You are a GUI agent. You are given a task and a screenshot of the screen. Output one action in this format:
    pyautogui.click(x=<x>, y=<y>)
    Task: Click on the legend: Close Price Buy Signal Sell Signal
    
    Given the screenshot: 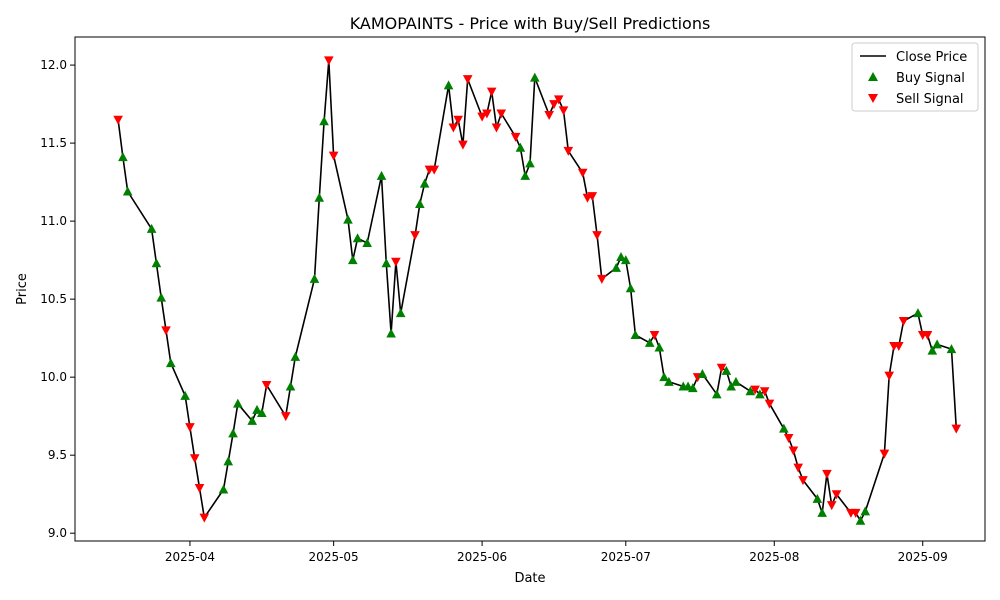 What is the action you would take?
    pyautogui.click(x=915, y=77)
    